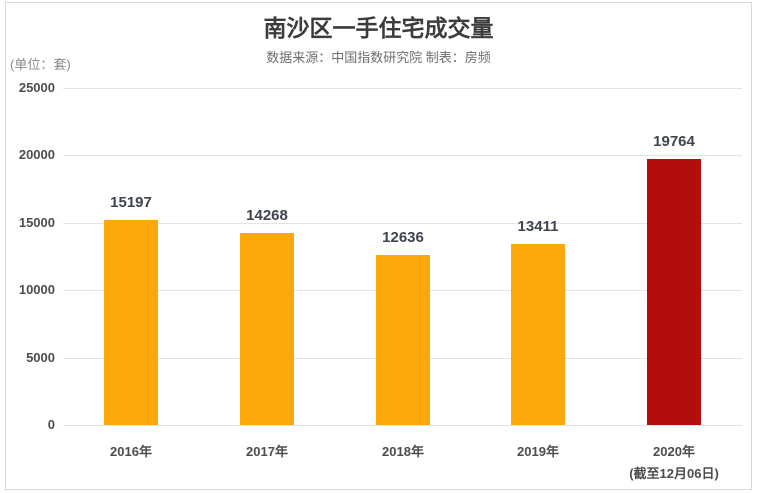 The height and width of the screenshot is (493, 757). I want to click on bar-2017年, so click(267, 329).